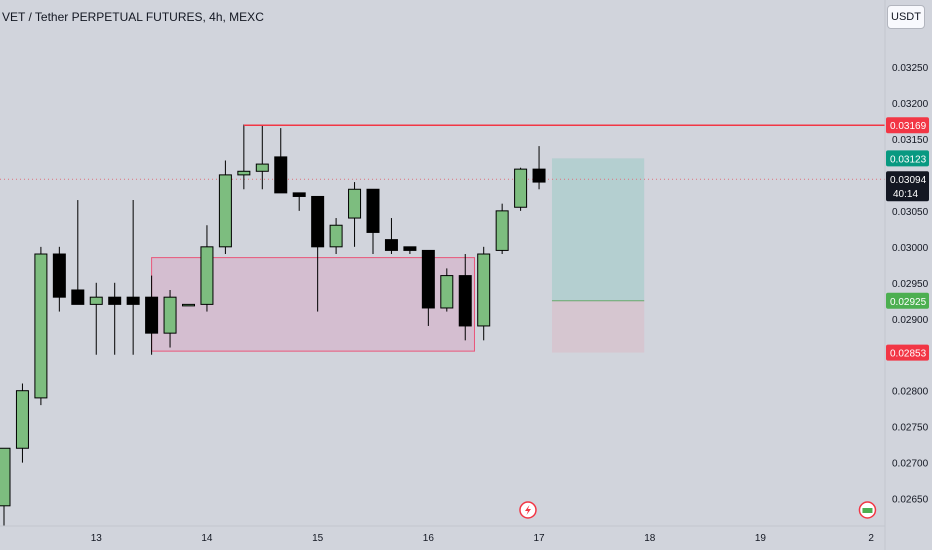 The width and height of the screenshot is (932, 550). I want to click on entry-badge-bg, so click(907, 300).